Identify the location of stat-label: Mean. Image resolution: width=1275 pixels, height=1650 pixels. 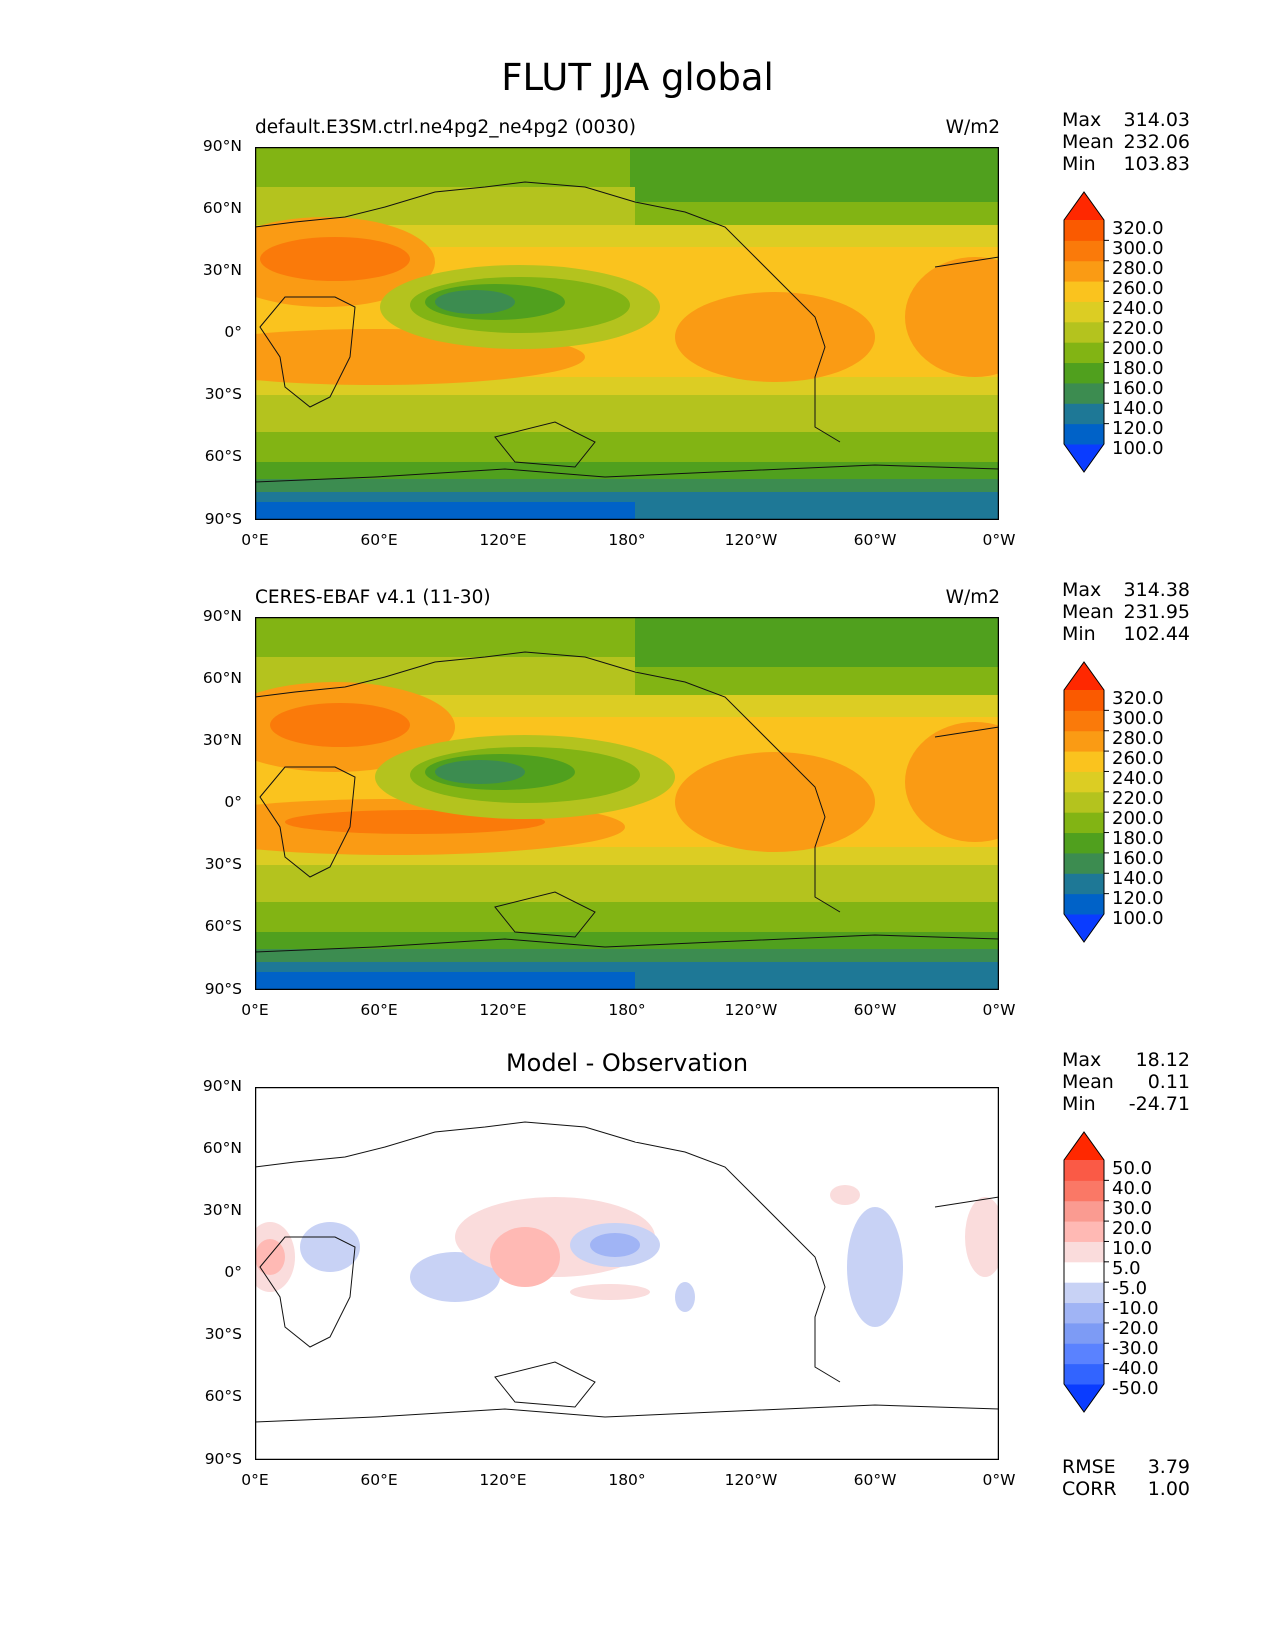
(1088, 142).